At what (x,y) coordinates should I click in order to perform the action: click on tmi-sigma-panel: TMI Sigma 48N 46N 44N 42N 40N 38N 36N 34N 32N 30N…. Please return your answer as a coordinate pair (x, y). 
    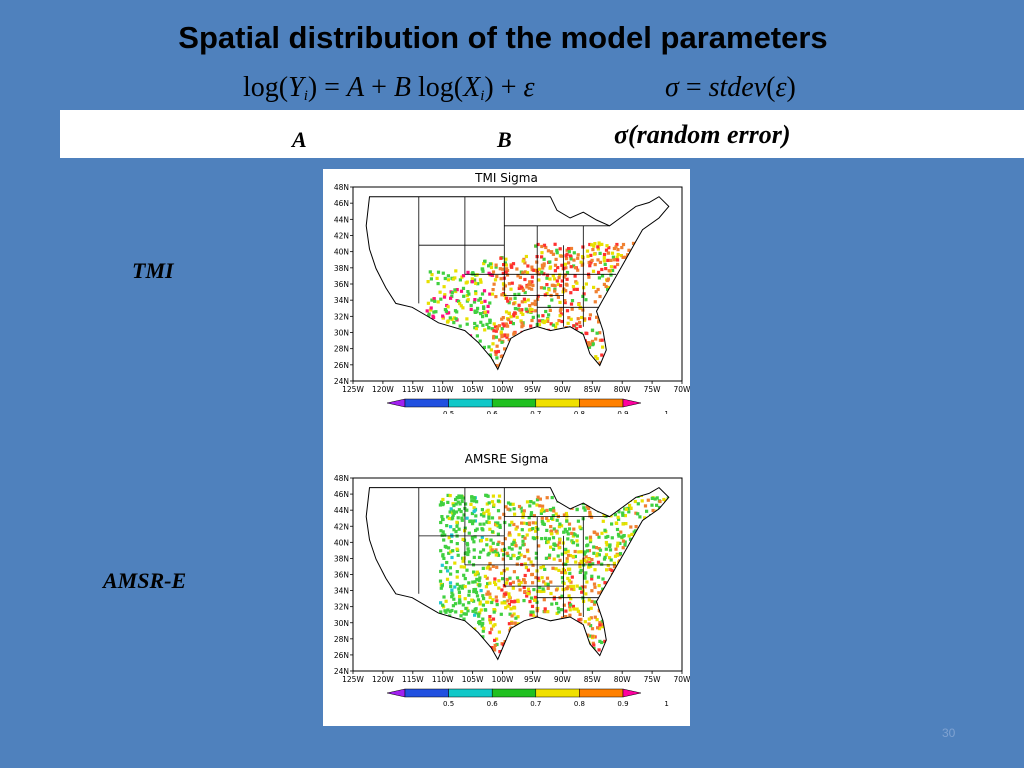
    Looking at the image, I should click on (507, 293).